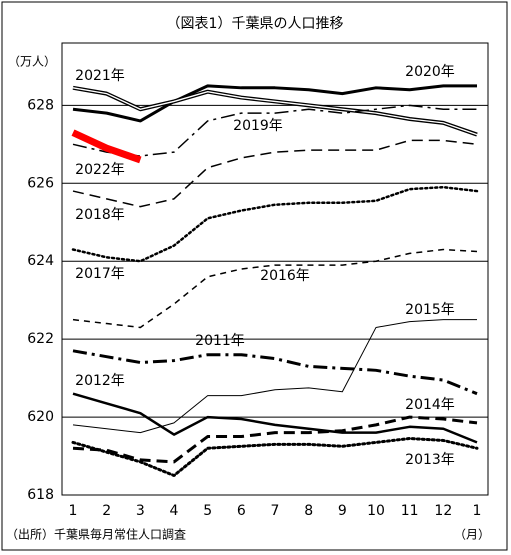 The height and width of the screenshot is (555, 511). Describe the element at coordinates (174, 511) in the screenshot. I see `x-tick-label: 4` at that location.